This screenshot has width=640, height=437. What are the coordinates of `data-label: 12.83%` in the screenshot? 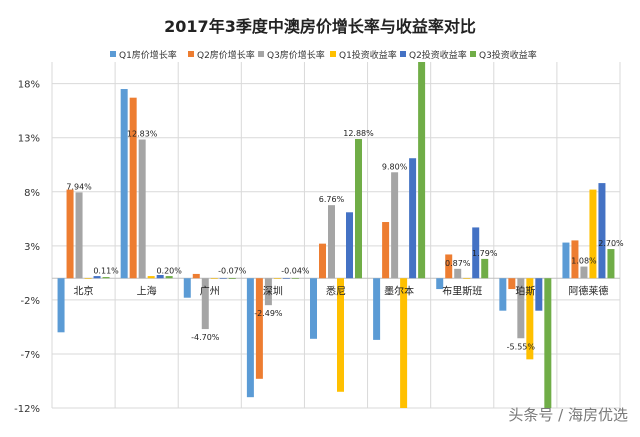 It's located at (142, 134).